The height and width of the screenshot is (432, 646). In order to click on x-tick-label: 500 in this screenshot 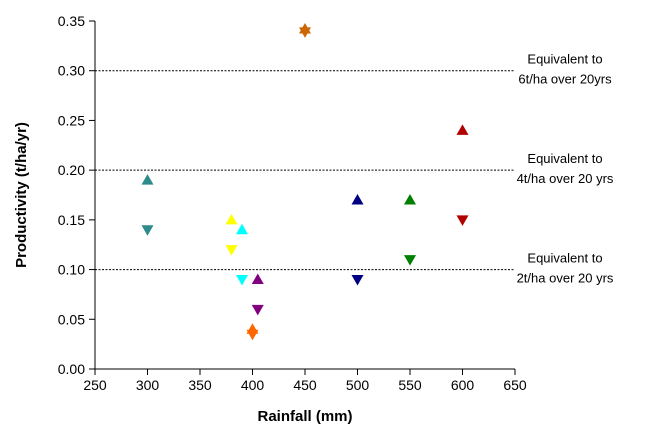, I will do `click(358, 385)`.